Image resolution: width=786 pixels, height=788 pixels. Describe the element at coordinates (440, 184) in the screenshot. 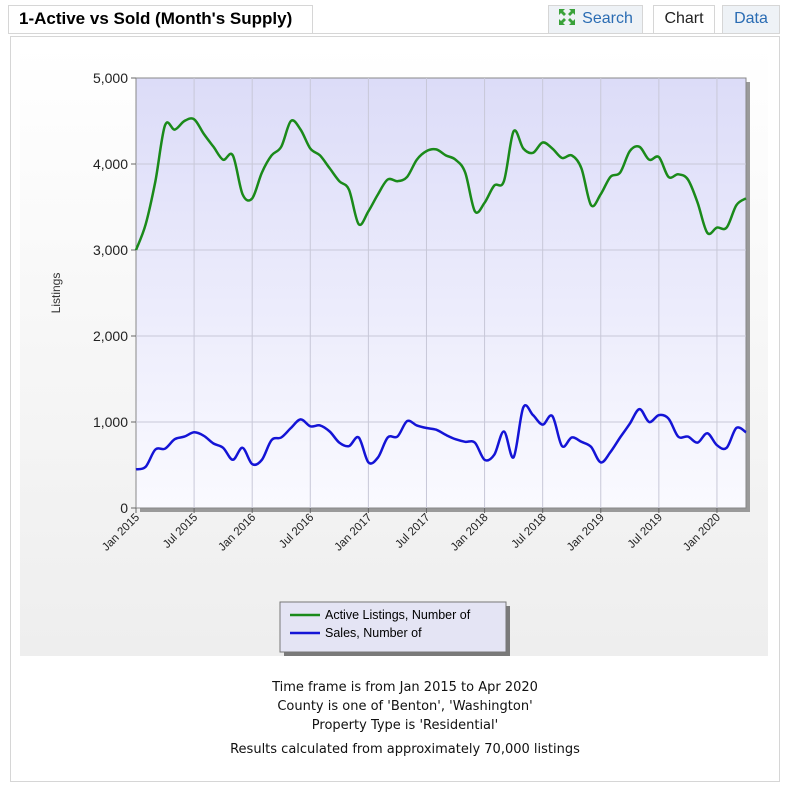

I see `series-line-active-listings` at that location.